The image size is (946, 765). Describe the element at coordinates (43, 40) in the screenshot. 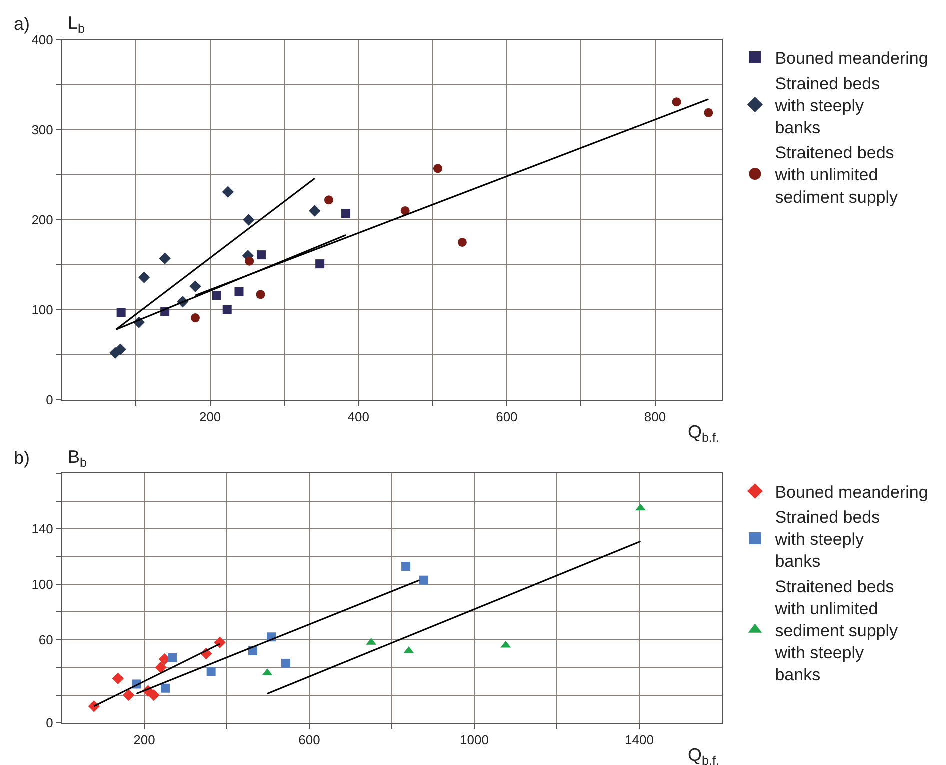

I see `y-tick-label: 400` at that location.